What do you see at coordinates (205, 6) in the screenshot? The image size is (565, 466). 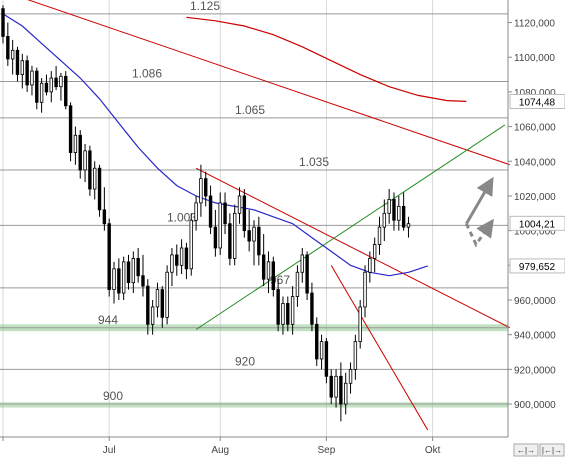 I see `level-label: 1.125` at bounding box center [205, 6].